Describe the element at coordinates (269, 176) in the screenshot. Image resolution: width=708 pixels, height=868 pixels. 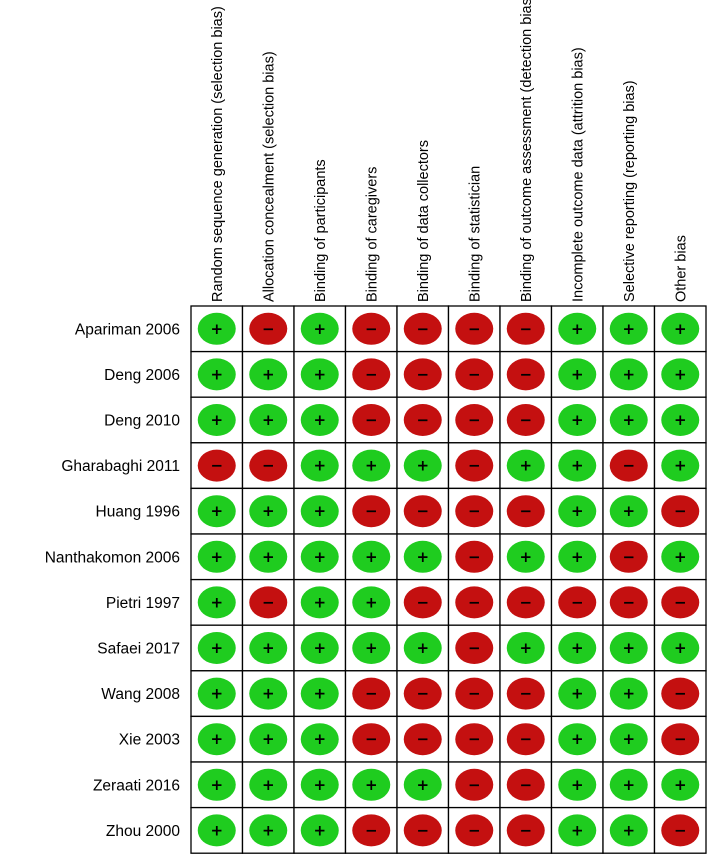
I see `column-label: Allocation concealment (selection bias)` at that location.